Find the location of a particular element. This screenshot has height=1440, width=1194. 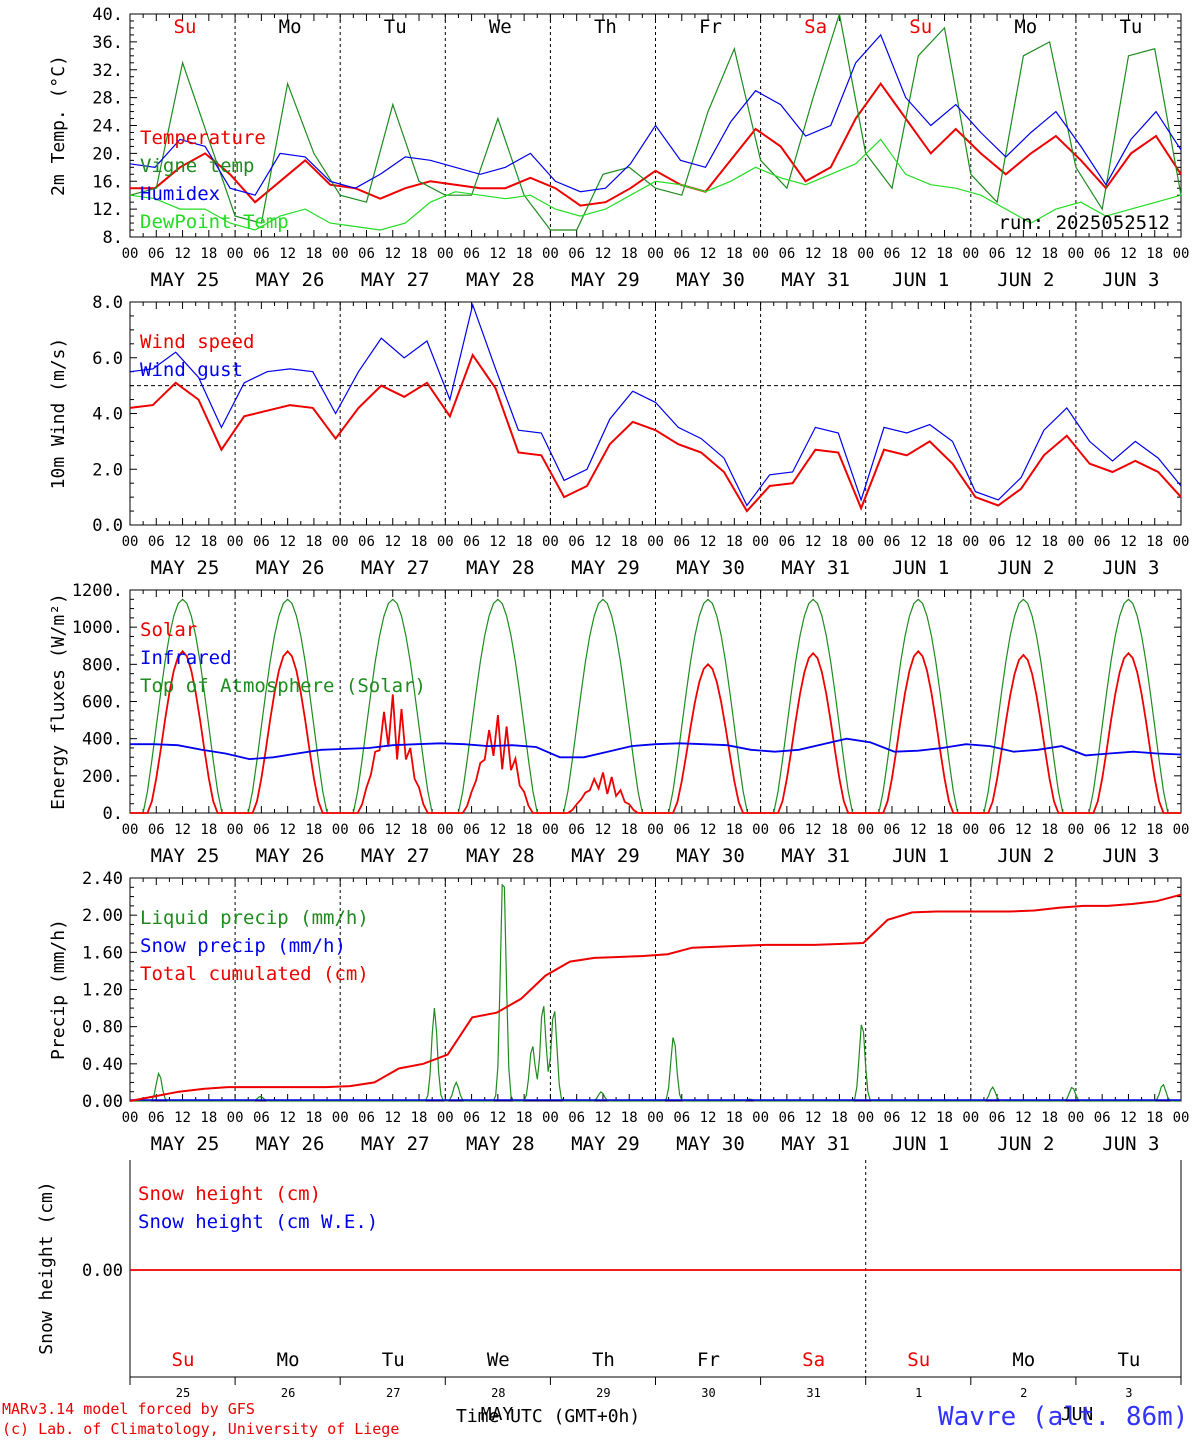

temp-day-name: Tu is located at coordinates (1130, 27).